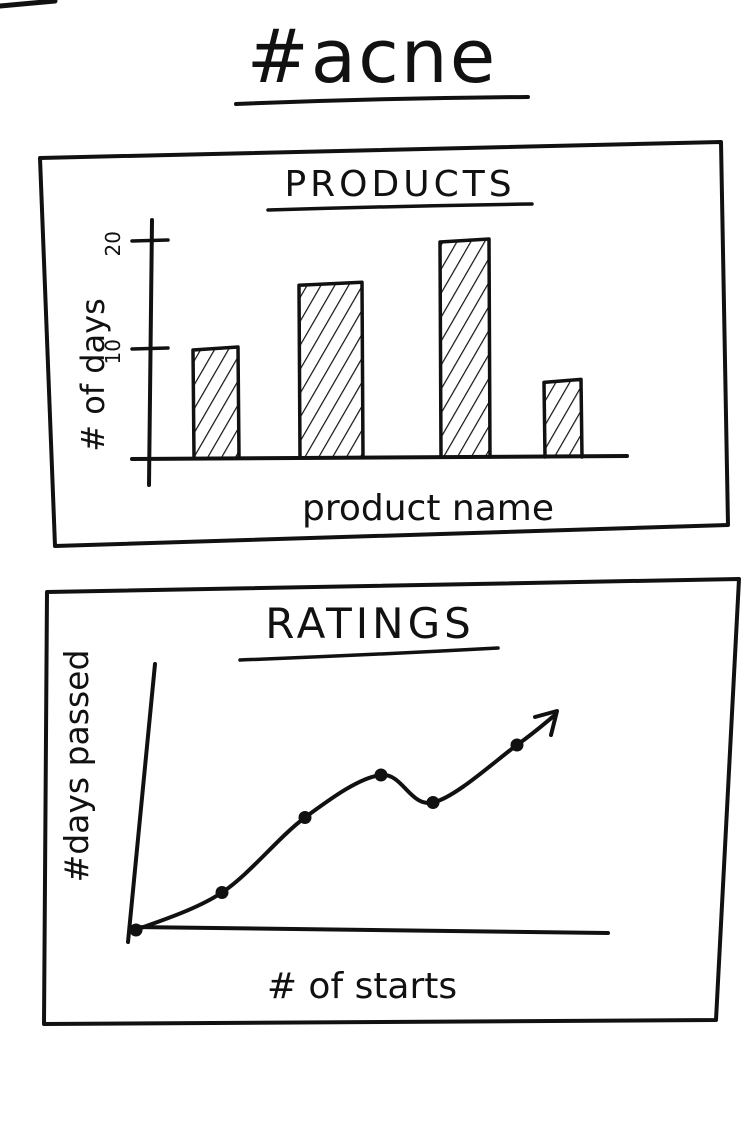 The height and width of the screenshot is (1135, 747). I want to click on ratings-y-axis, so click(141, 803).